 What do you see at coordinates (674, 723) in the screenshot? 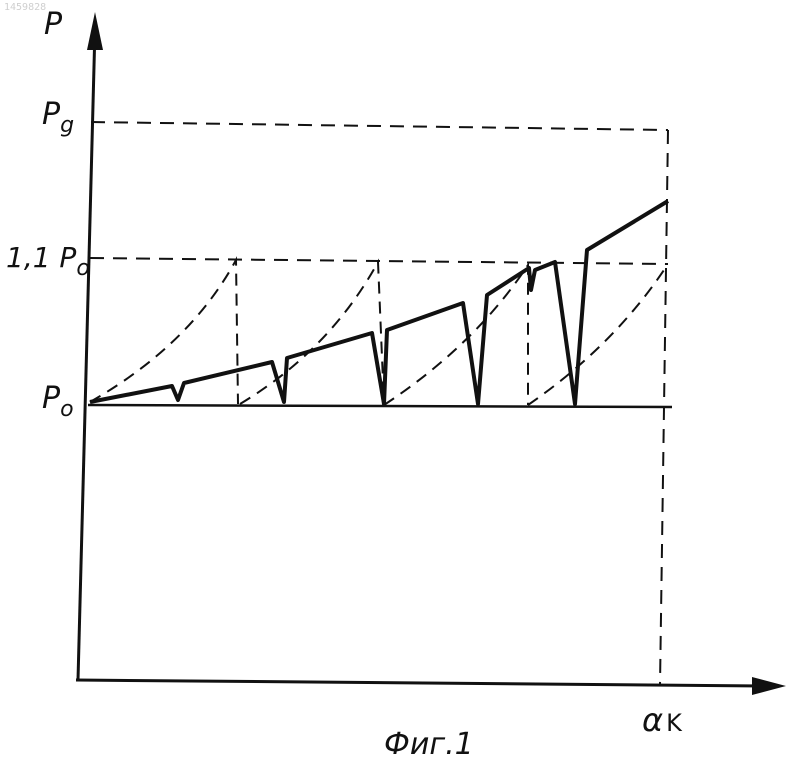
I see `x-axis-label-sub: K` at bounding box center [674, 723].